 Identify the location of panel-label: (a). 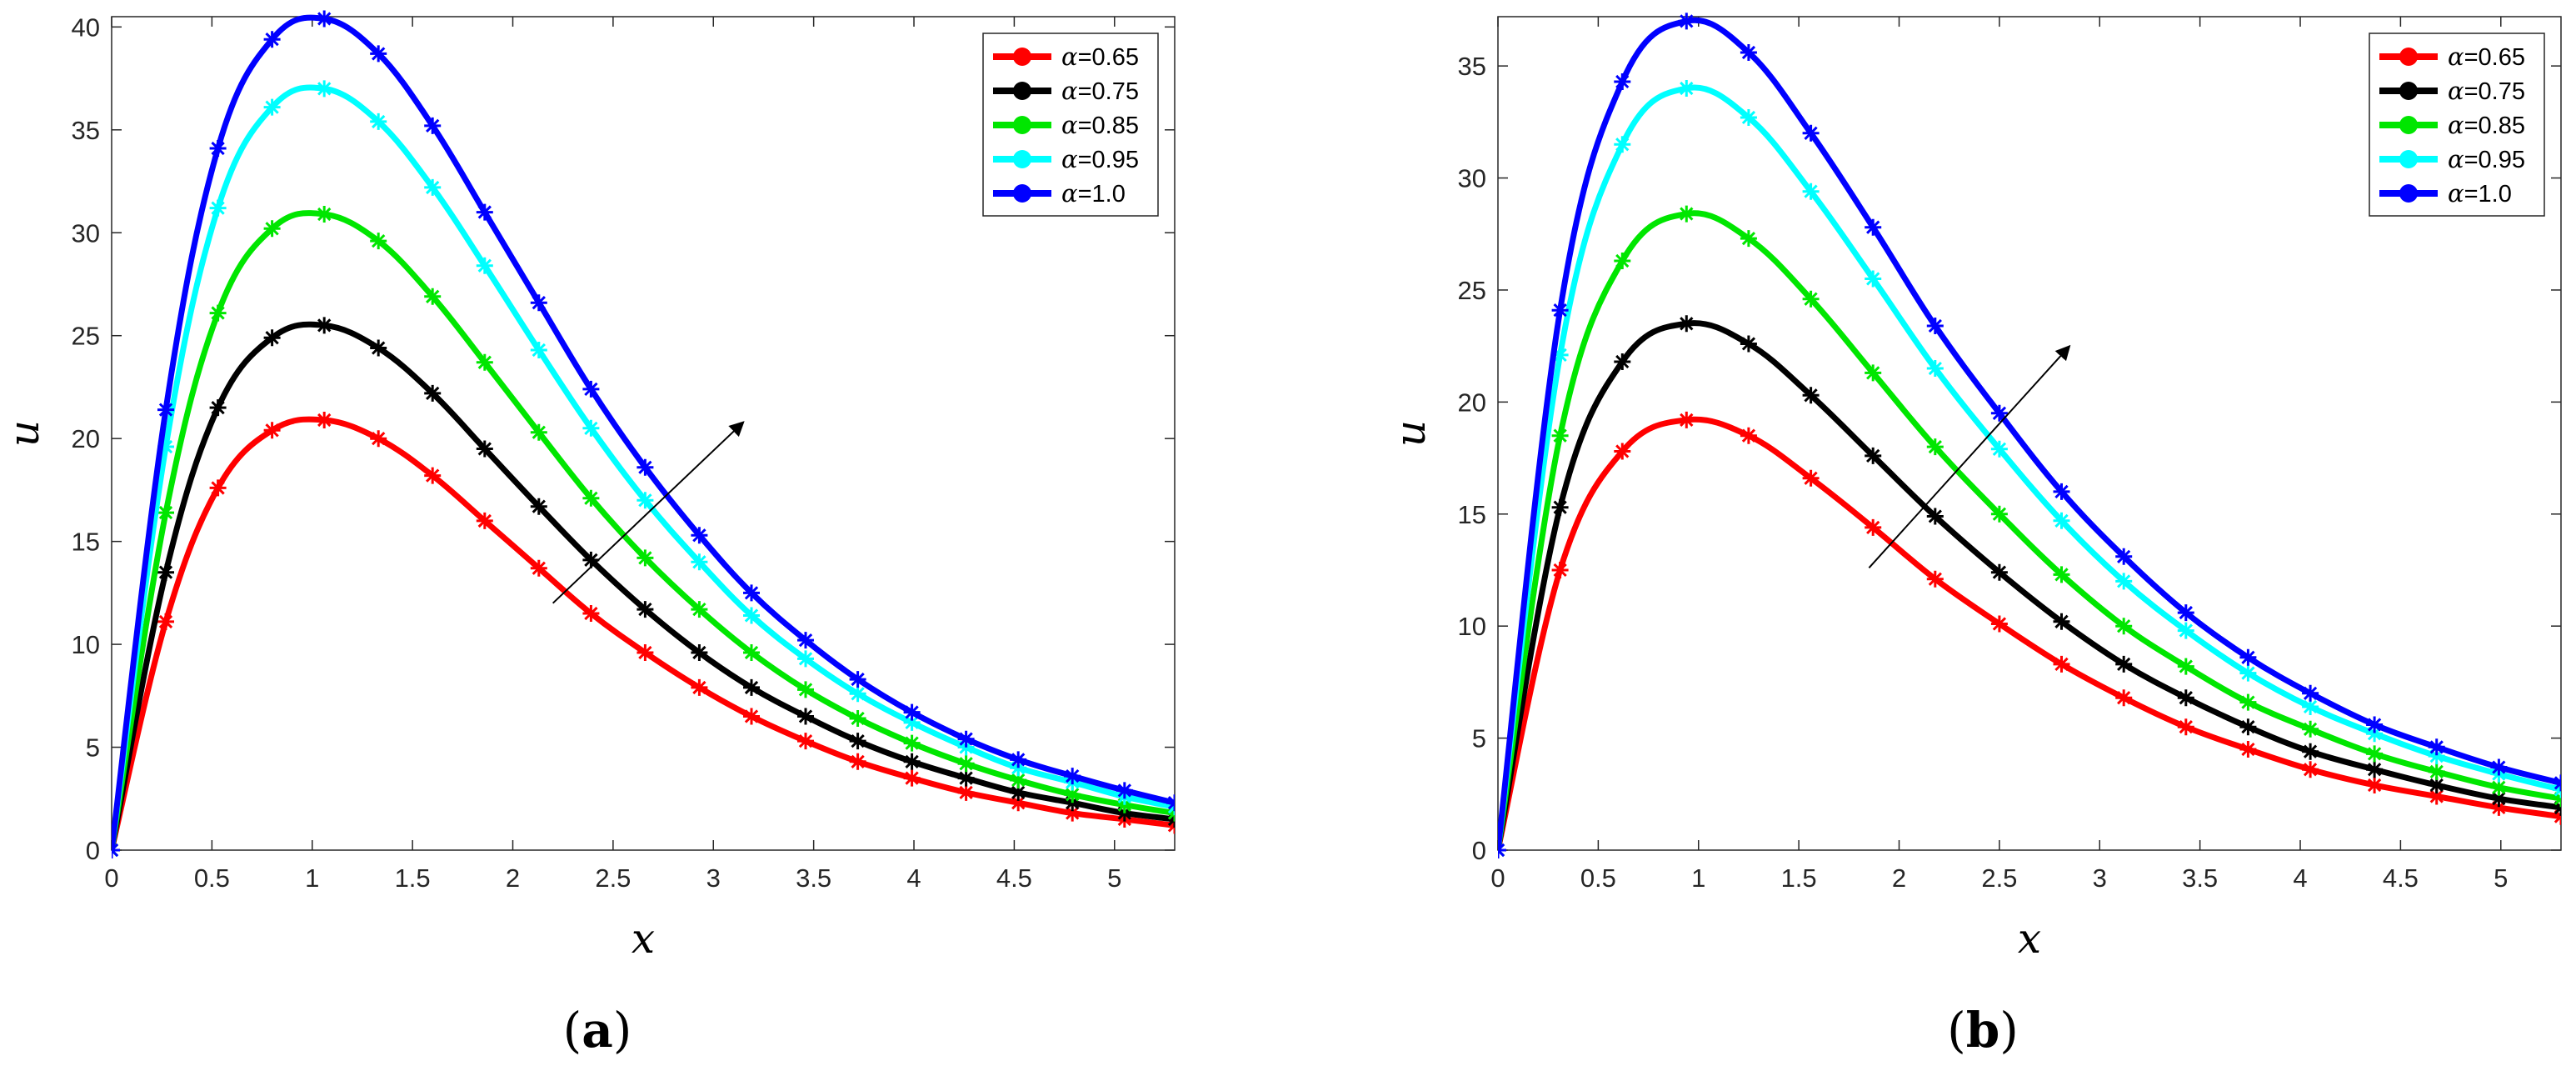
(597, 1030).